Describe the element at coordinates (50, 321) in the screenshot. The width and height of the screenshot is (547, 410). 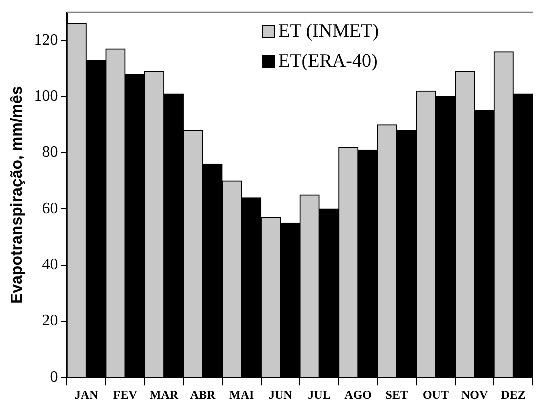
I see `y-tick-label: 20` at that location.